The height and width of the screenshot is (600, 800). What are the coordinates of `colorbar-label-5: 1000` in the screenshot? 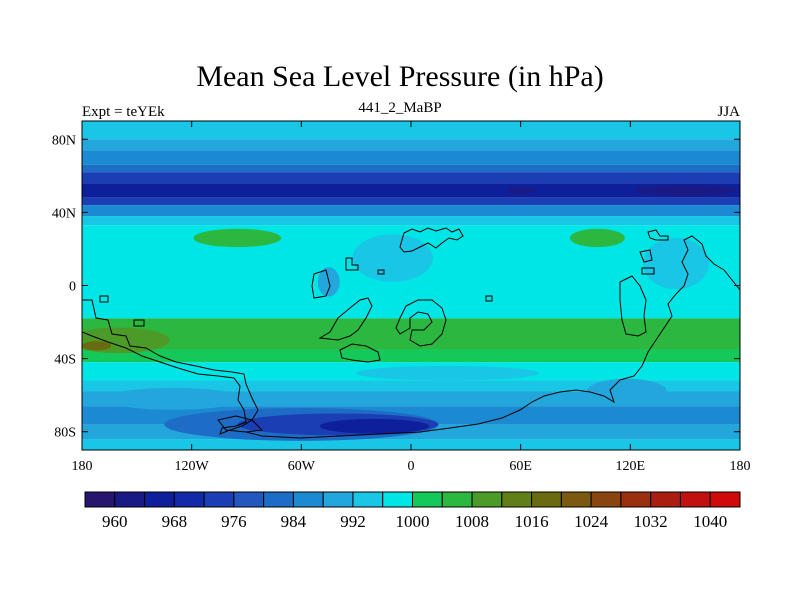 It's located at (413, 521).